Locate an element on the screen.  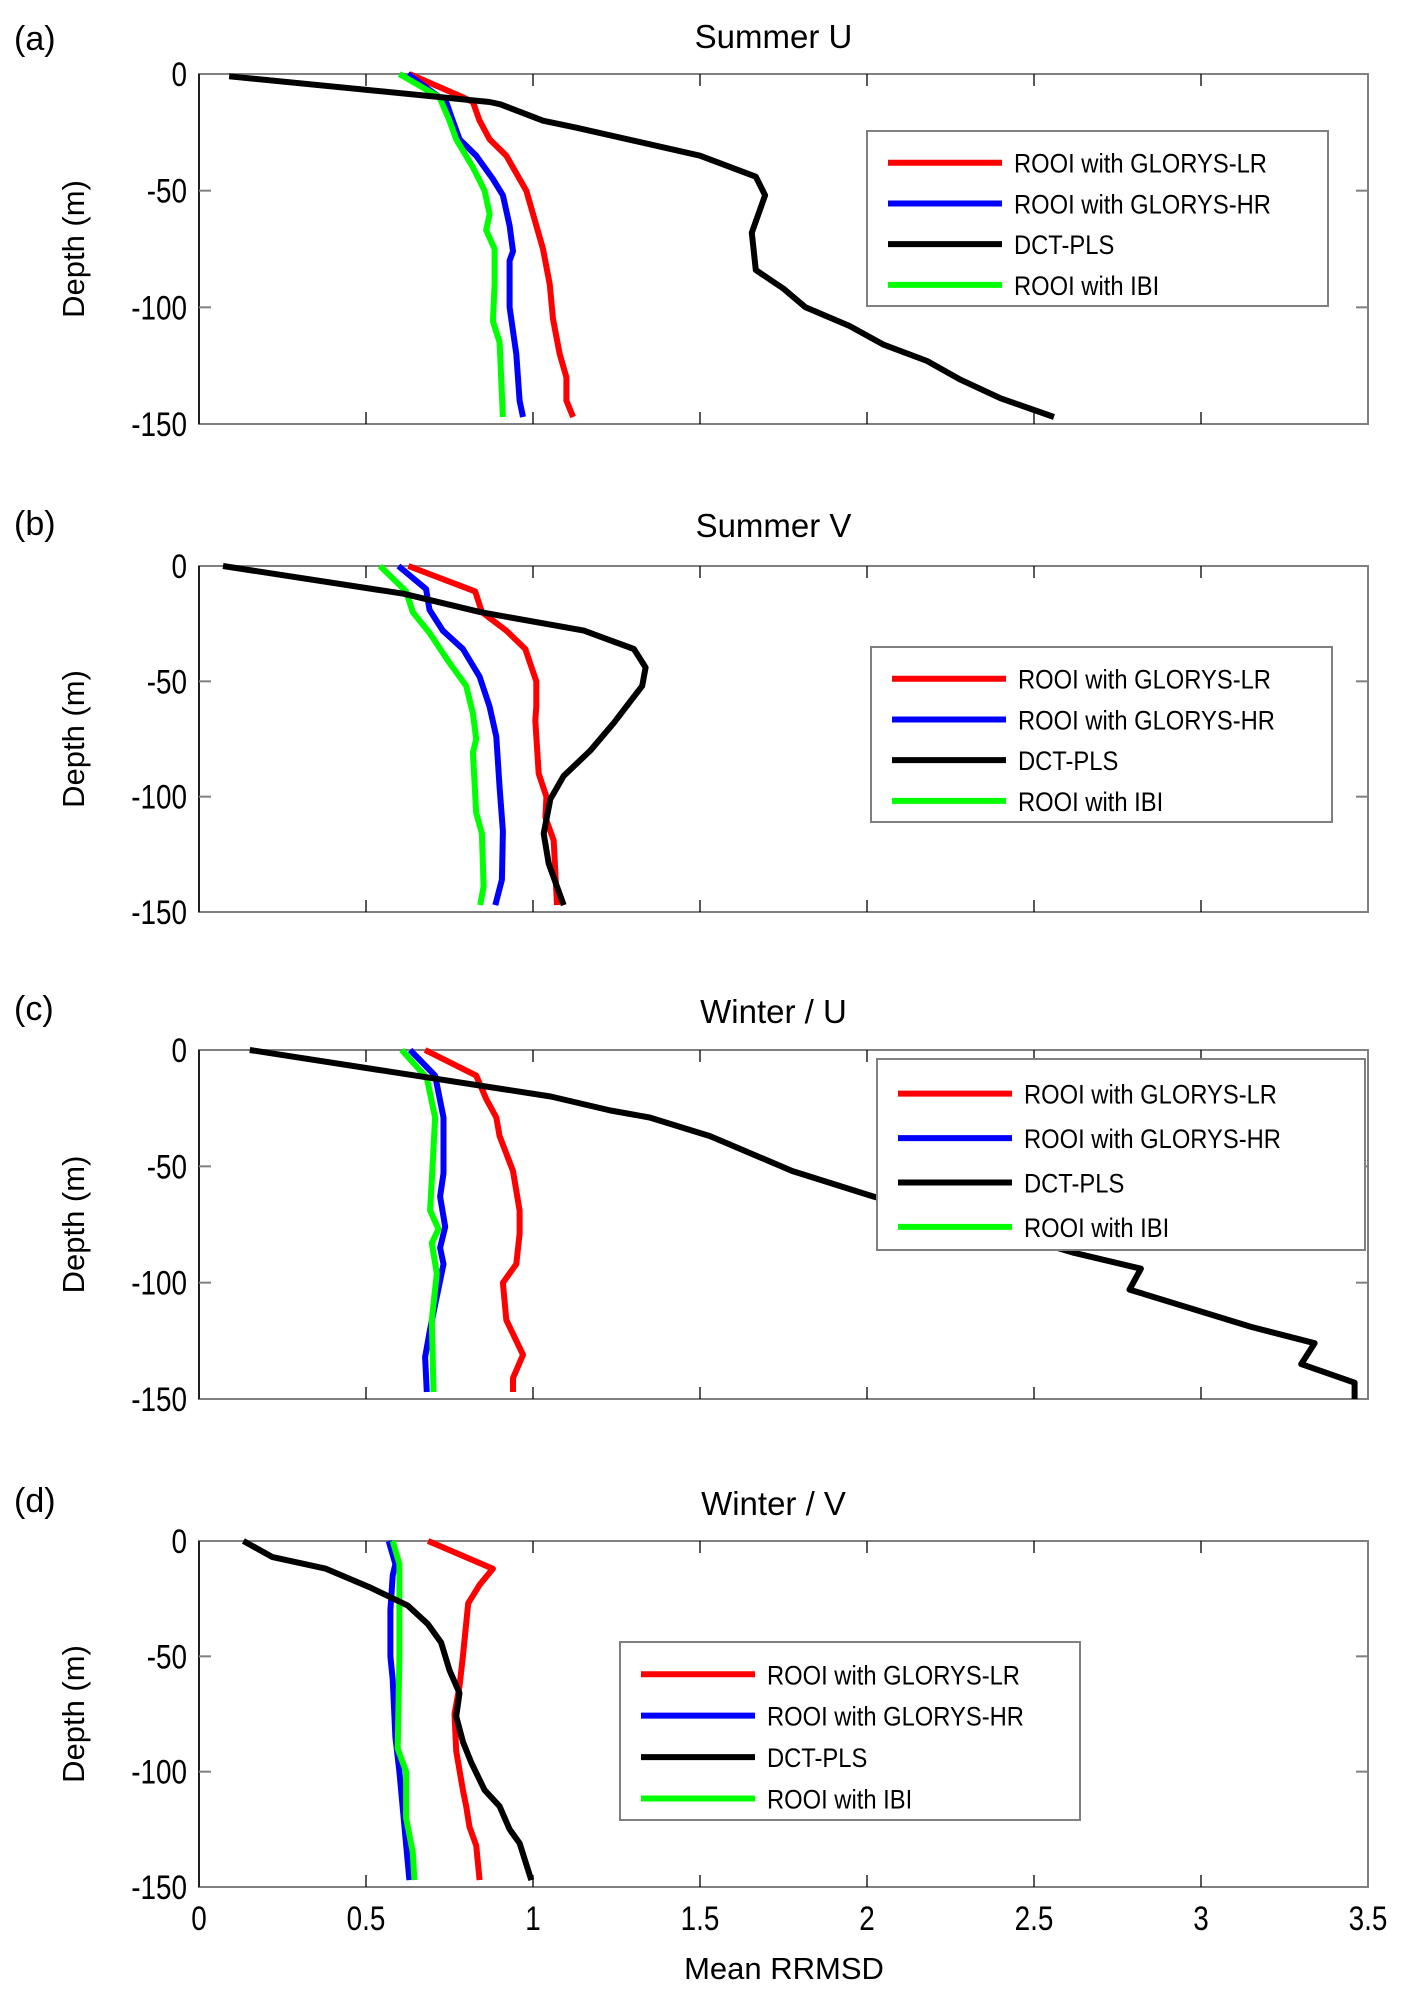
x-tick-label: 3 is located at coordinates (1201, 1918).